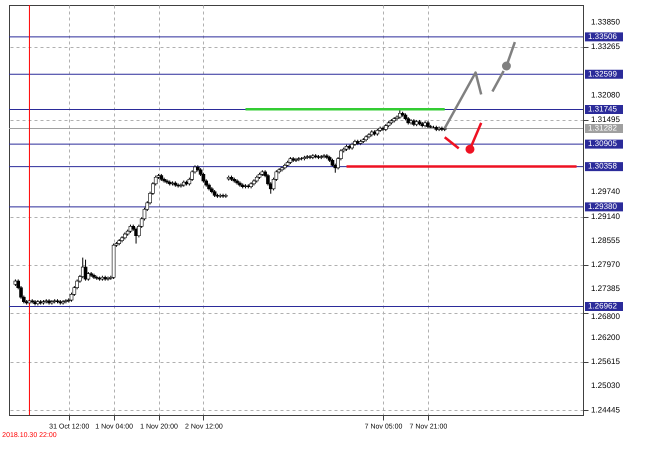 The width and height of the screenshot is (665, 454). I want to click on ref-line-label: 1.29380, so click(603, 206).